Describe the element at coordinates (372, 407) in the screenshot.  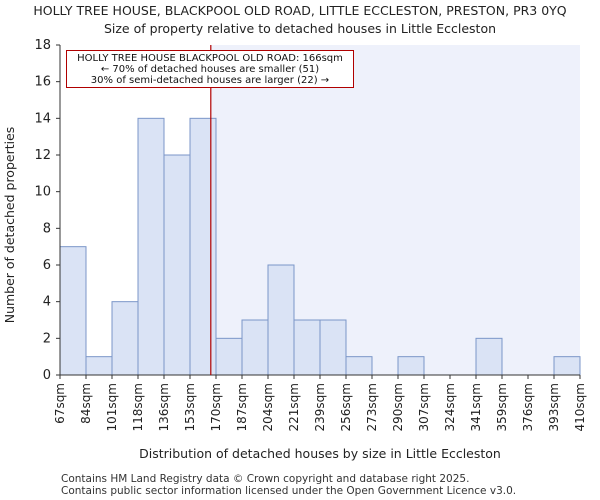
I see `x-tick-label: 273sqm` at that location.